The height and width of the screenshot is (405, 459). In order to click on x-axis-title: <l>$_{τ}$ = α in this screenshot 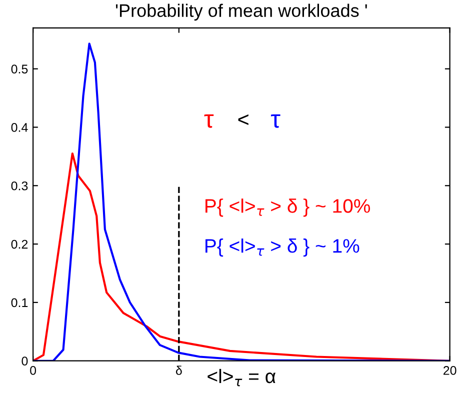, I will do `click(242, 377)`.